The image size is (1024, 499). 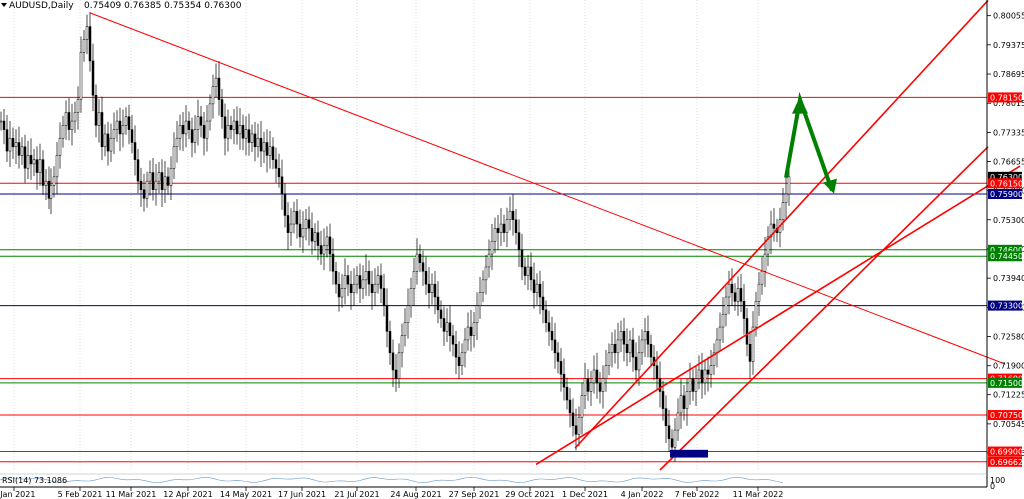 What do you see at coordinates (415, 494) in the screenshot?
I see `time-tick-label: 24 Aug 2021` at bounding box center [415, 494].